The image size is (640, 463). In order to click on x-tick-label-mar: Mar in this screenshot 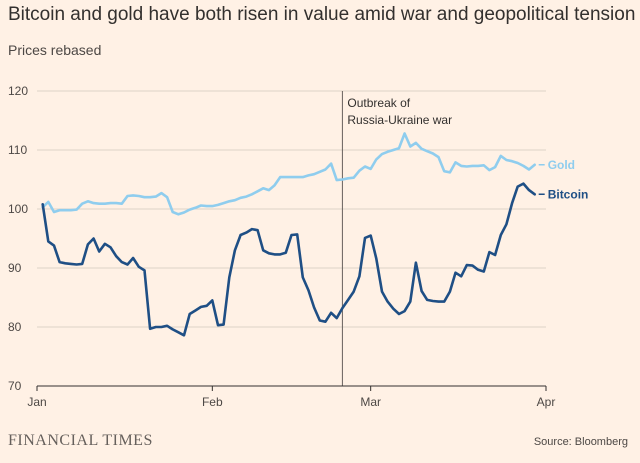, I will do `click(370, 402)`.